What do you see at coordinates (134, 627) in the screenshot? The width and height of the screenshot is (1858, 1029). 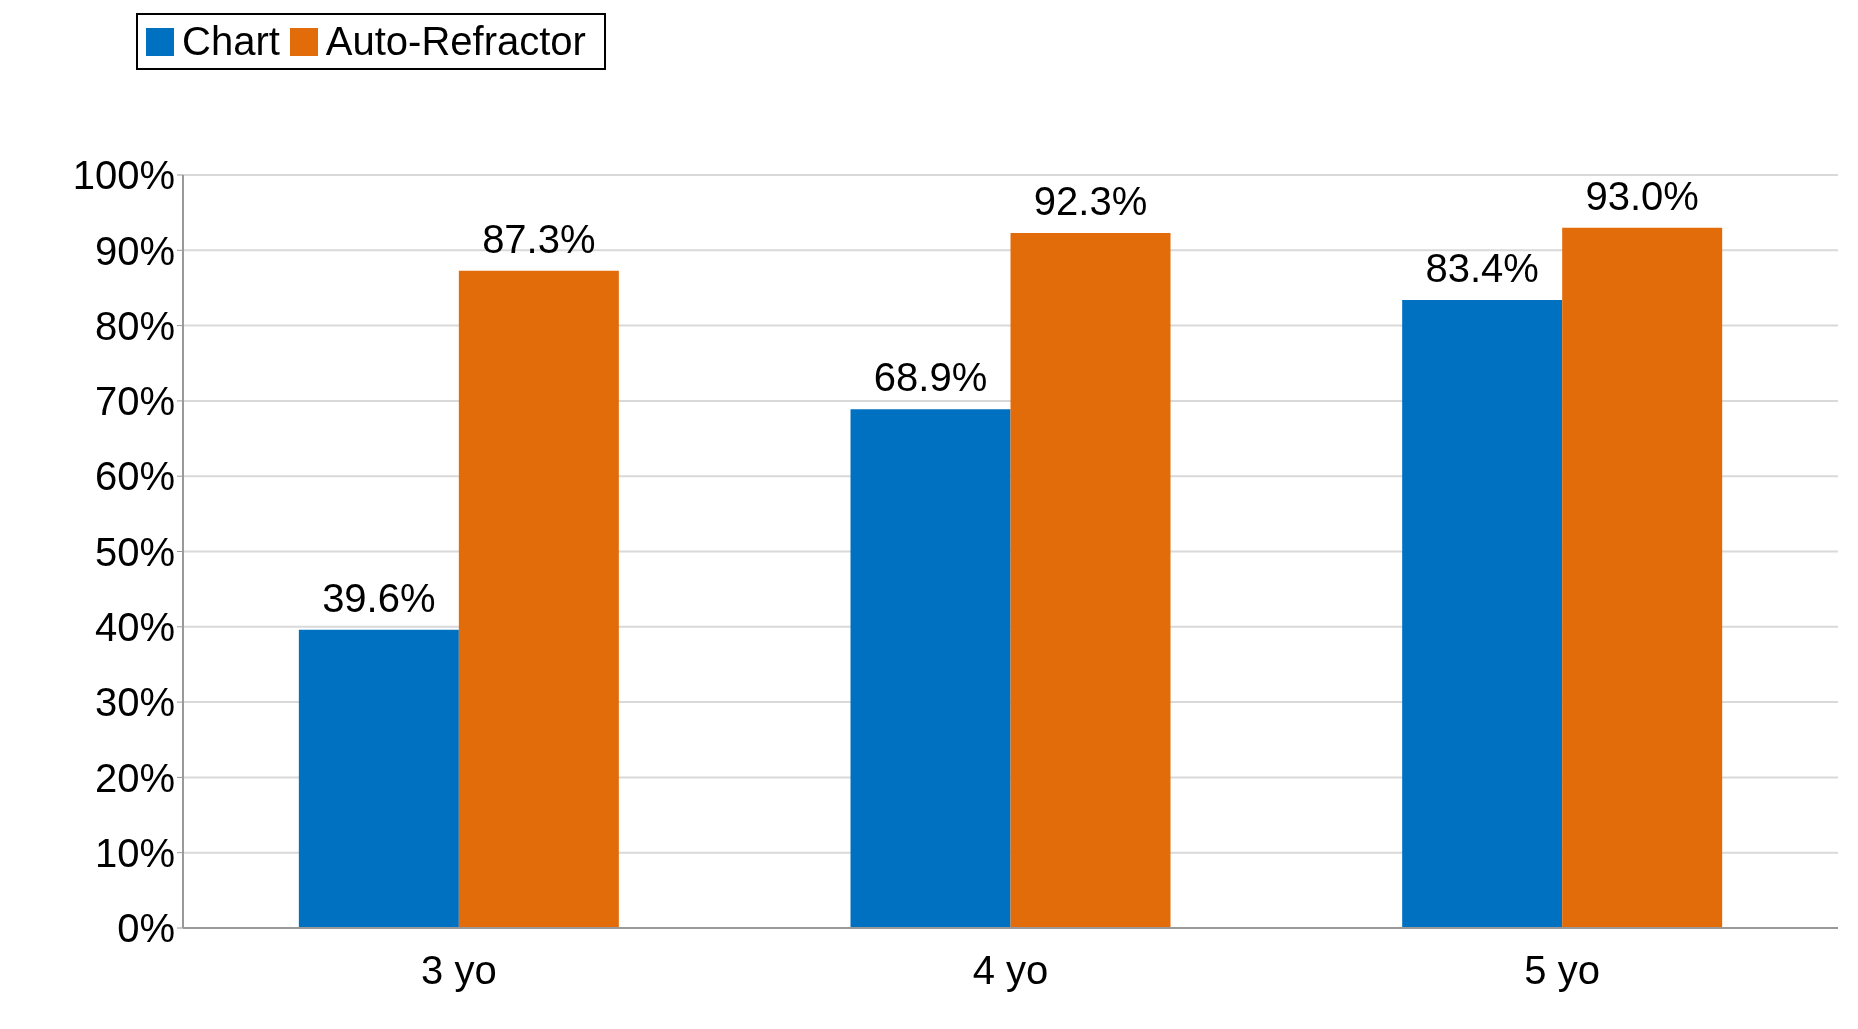 I see `y-tick-label: 40%` at bounding box center [134, 627].